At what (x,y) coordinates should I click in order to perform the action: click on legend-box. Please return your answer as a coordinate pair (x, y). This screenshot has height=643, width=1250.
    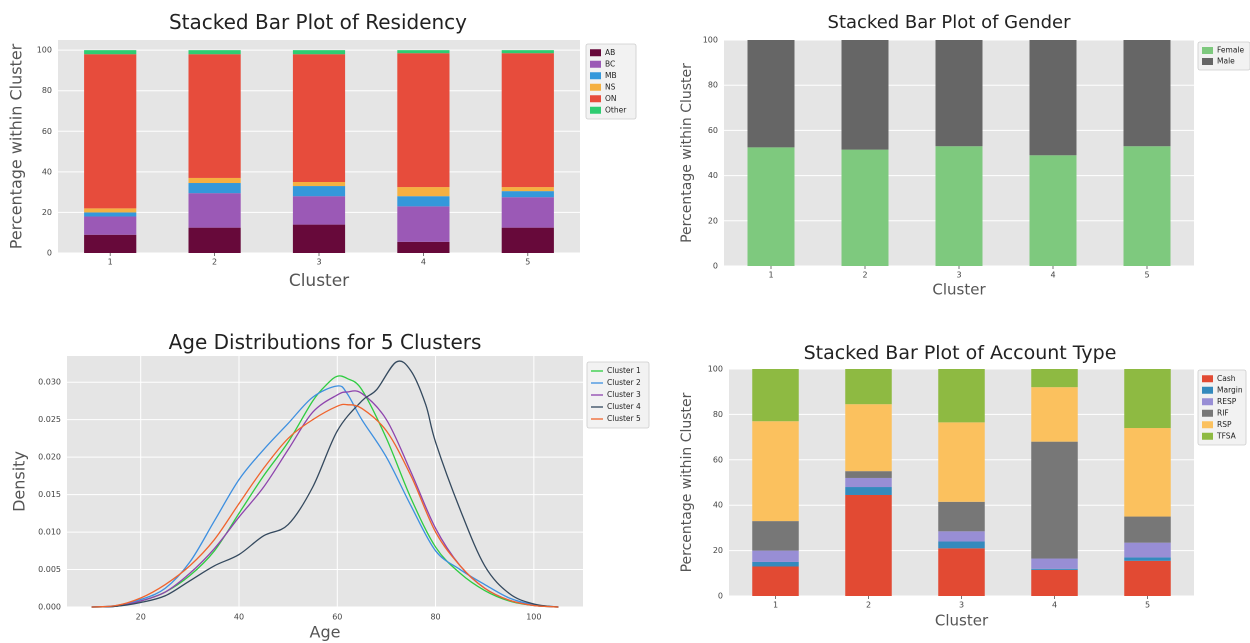
    Looking at the image, I should click on (618, 395).